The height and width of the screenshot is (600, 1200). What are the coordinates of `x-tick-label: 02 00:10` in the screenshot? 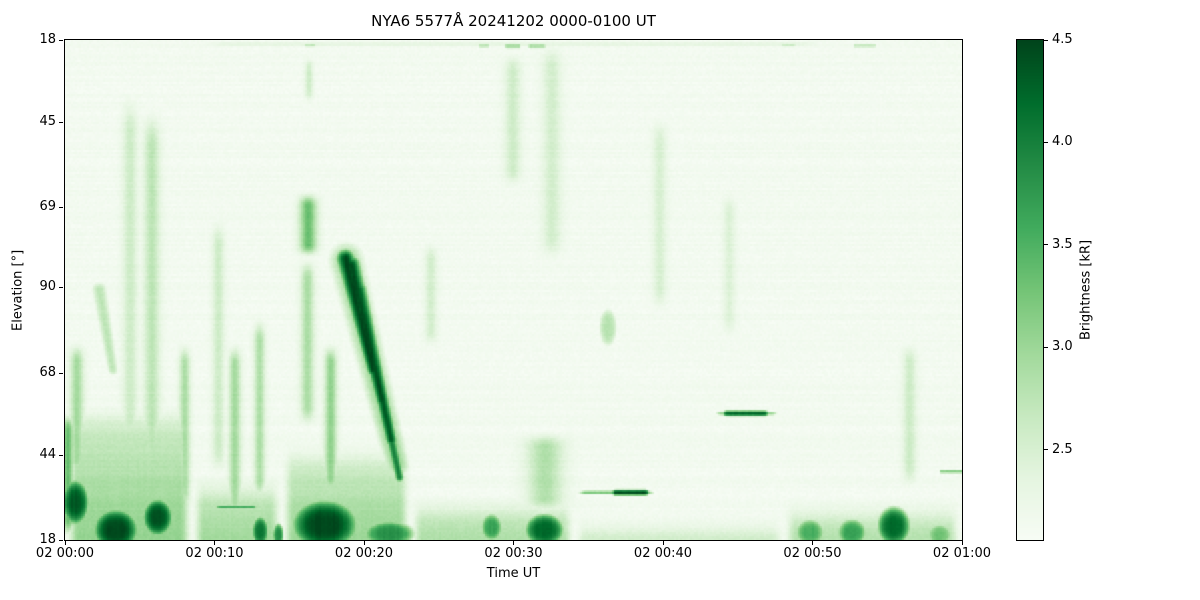 It's located at (214, 553).